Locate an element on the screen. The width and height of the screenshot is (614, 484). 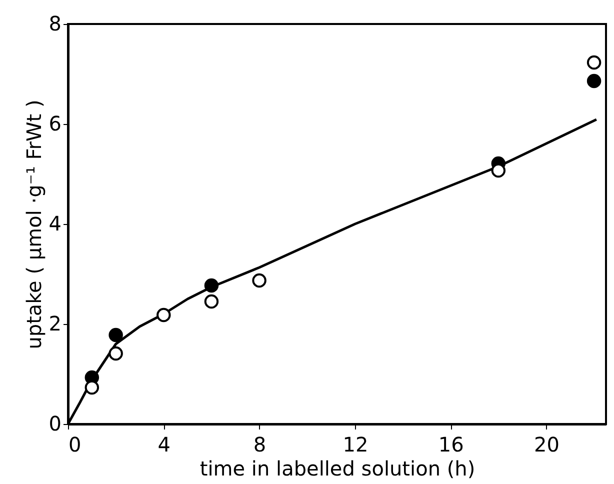
y-tick-label: 4 is located at coordinates (55, 224).